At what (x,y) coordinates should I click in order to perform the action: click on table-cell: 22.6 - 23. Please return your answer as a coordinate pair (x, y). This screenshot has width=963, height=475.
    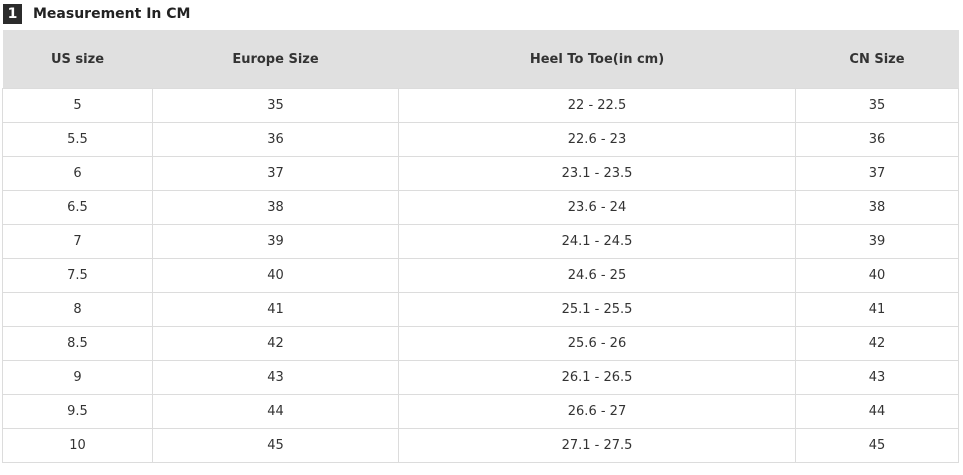
    Looking at the image, I should click on (597, 139).